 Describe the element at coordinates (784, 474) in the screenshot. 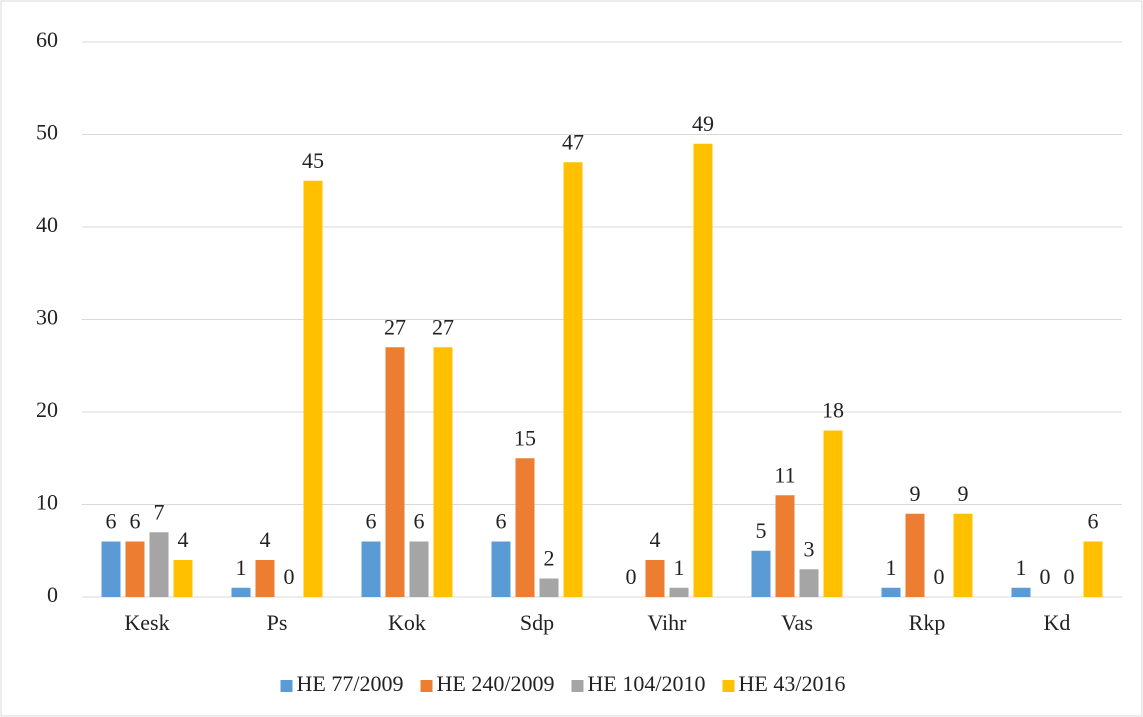

I see `data-label: 11` at that location.